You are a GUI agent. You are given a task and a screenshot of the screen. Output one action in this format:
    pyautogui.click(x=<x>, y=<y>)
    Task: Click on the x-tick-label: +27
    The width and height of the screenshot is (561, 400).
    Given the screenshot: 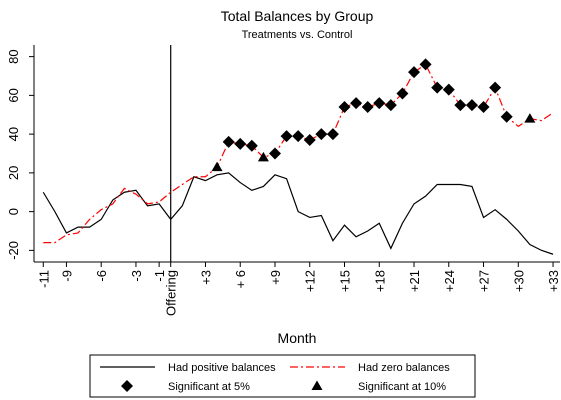 What is the action you would take?
    pyautogui.click(x=484, y=281)
    